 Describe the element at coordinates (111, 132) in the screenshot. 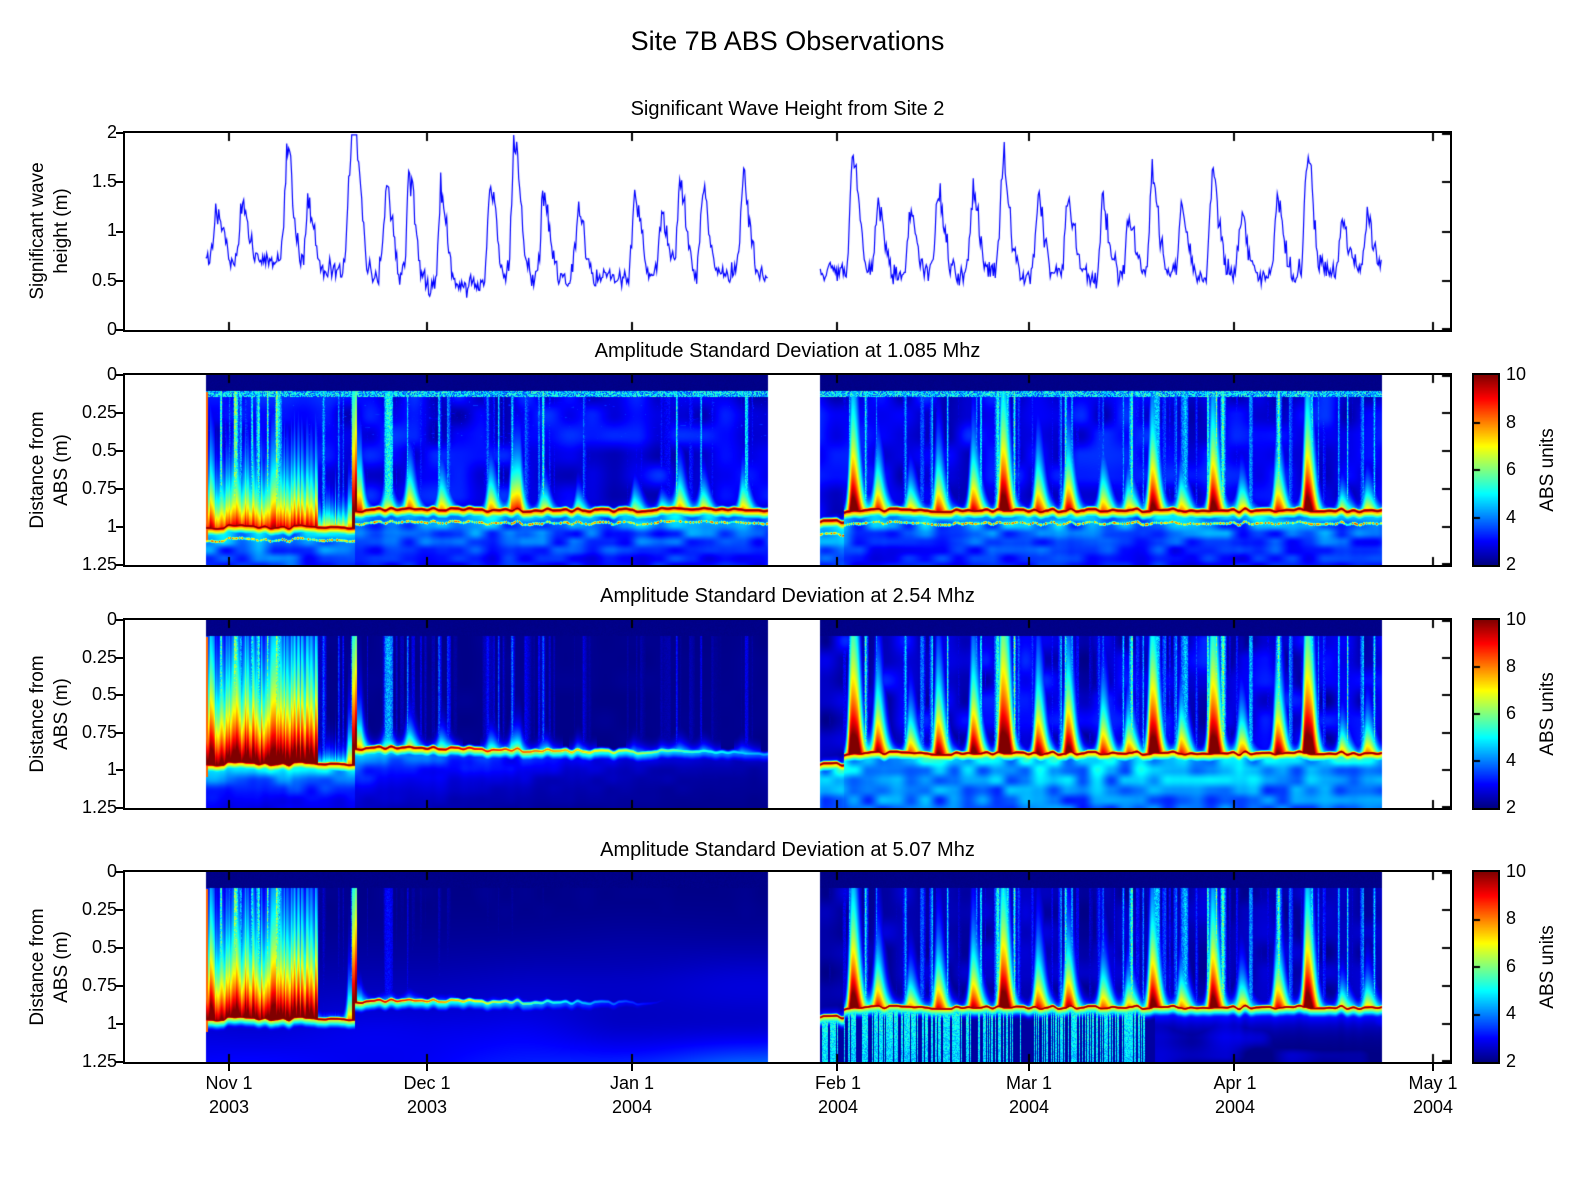

I see `y-tick-label: 2` at that location.